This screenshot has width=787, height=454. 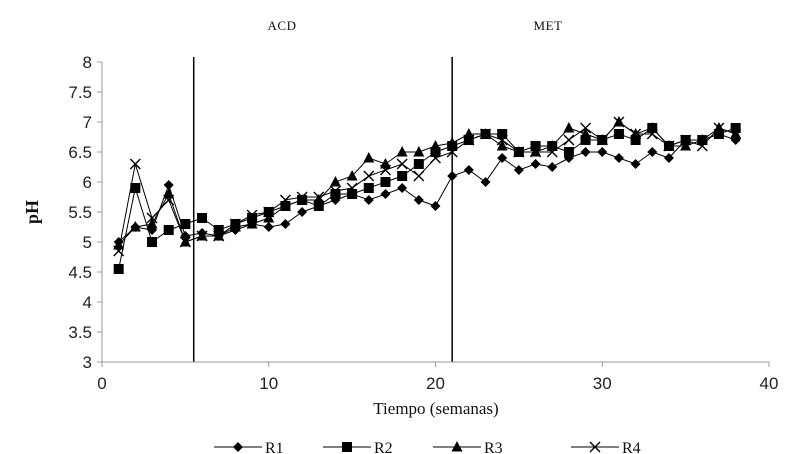 I want to click on y-tick-label: 3, so click(x=87, y=362).